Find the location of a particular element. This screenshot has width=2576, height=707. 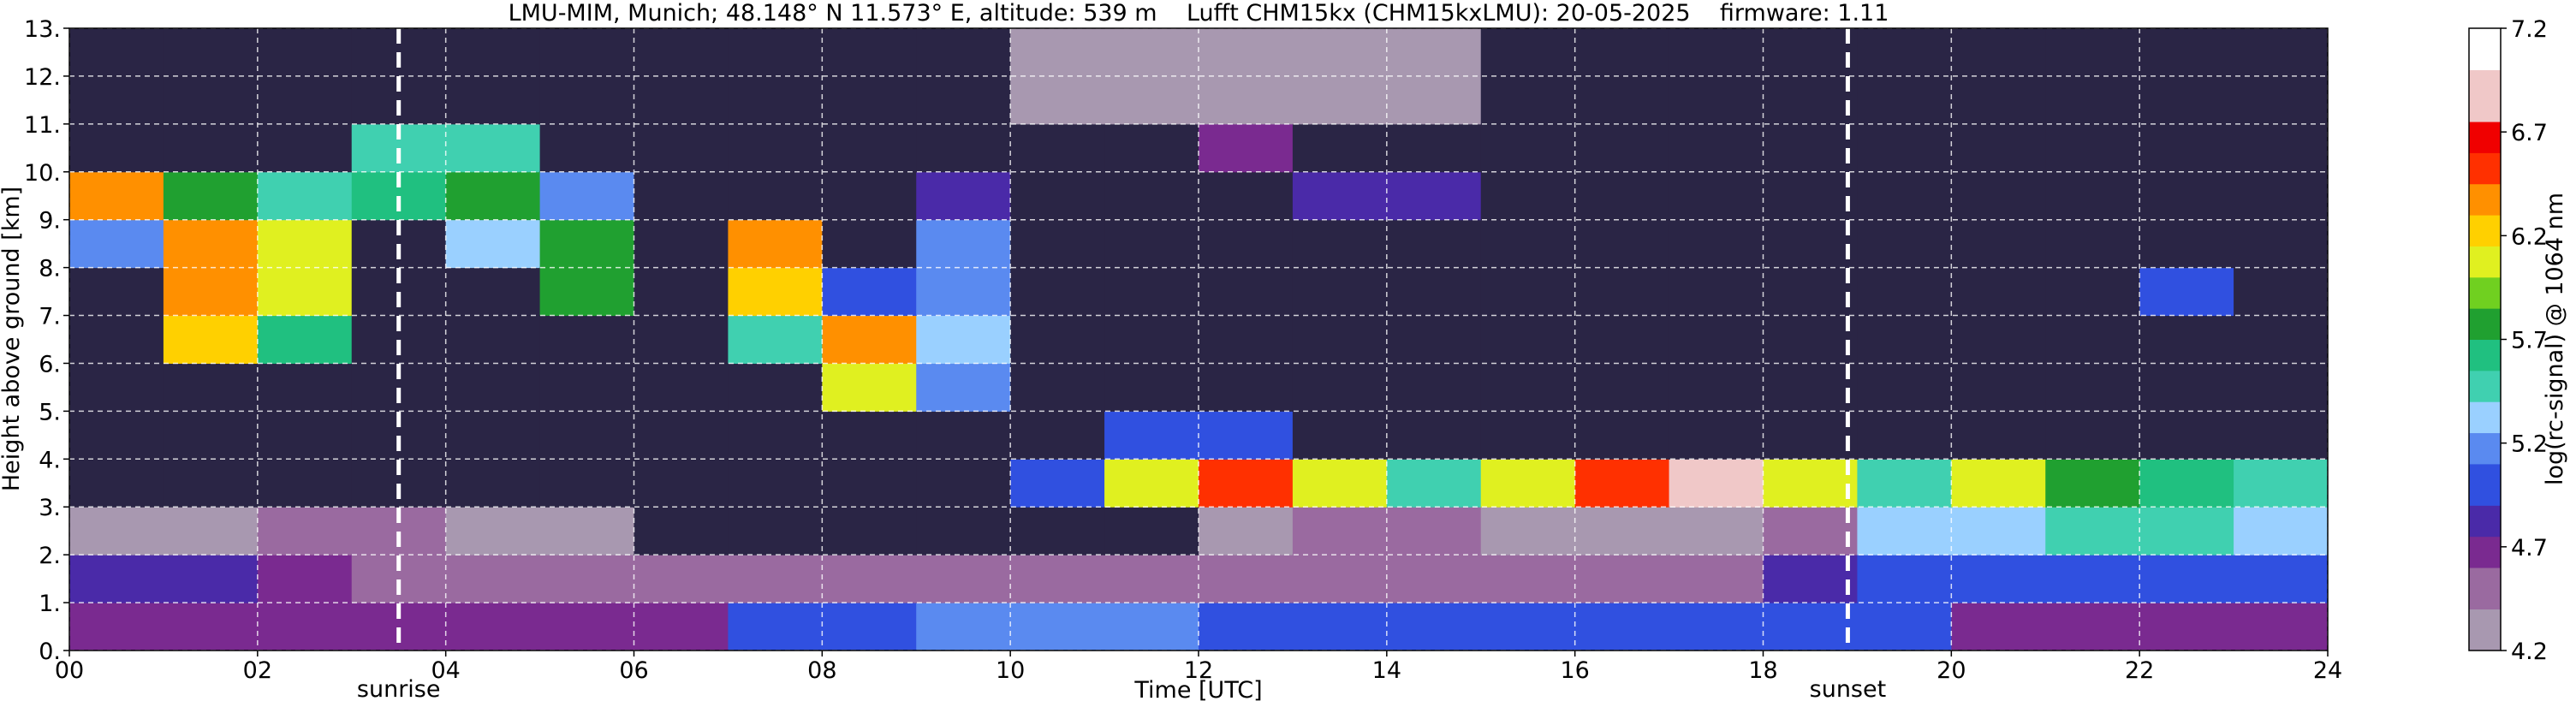

y-tick-label: 13. is located at coordinates (42, 29).